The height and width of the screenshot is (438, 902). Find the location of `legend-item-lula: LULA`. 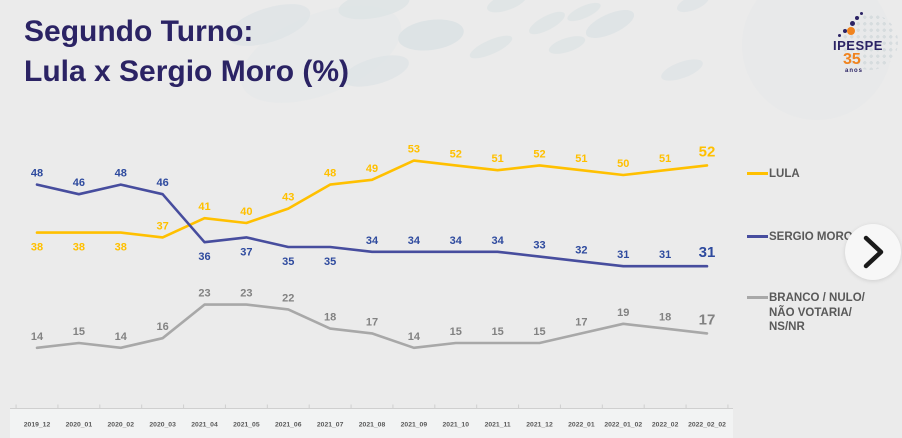

legend-item-lula: LULA is located at coordinates (773, 174).